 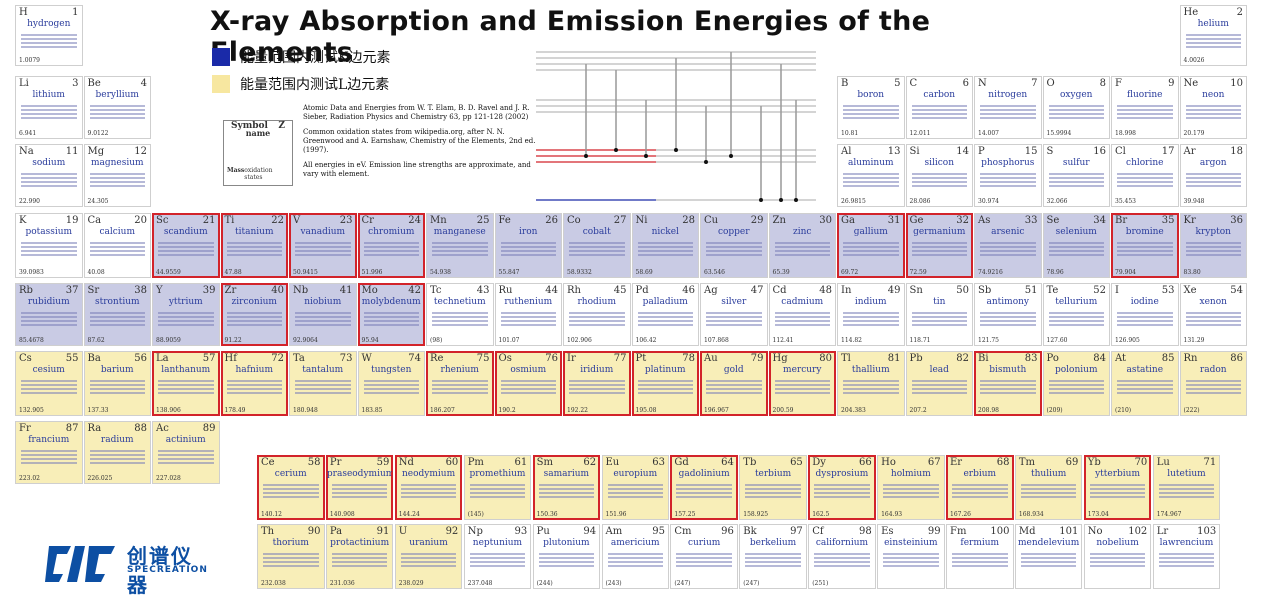 I want to click on element-name: gadolinium, so click(x=704, y=474).